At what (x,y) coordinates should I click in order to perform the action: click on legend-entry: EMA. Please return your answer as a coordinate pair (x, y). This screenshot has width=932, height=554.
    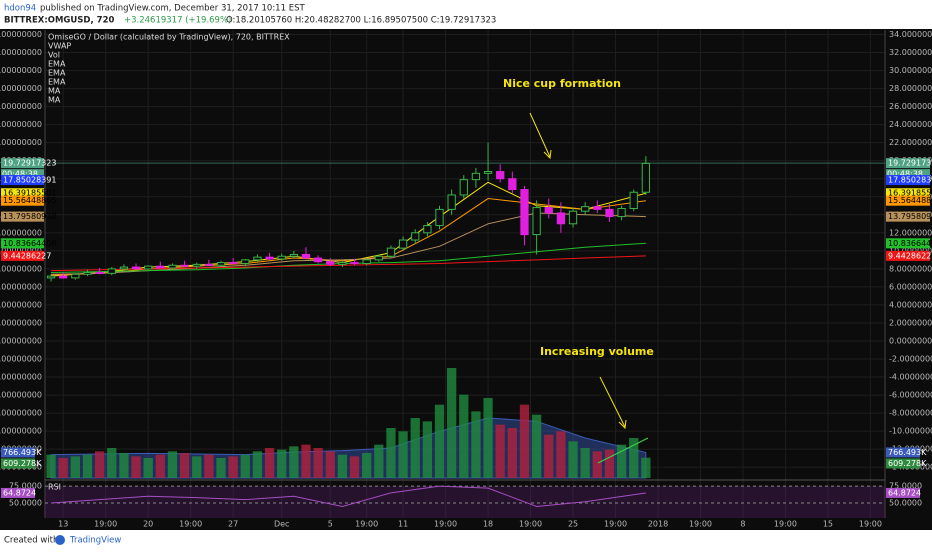
    Looking at the image, I should click on (57, 73).